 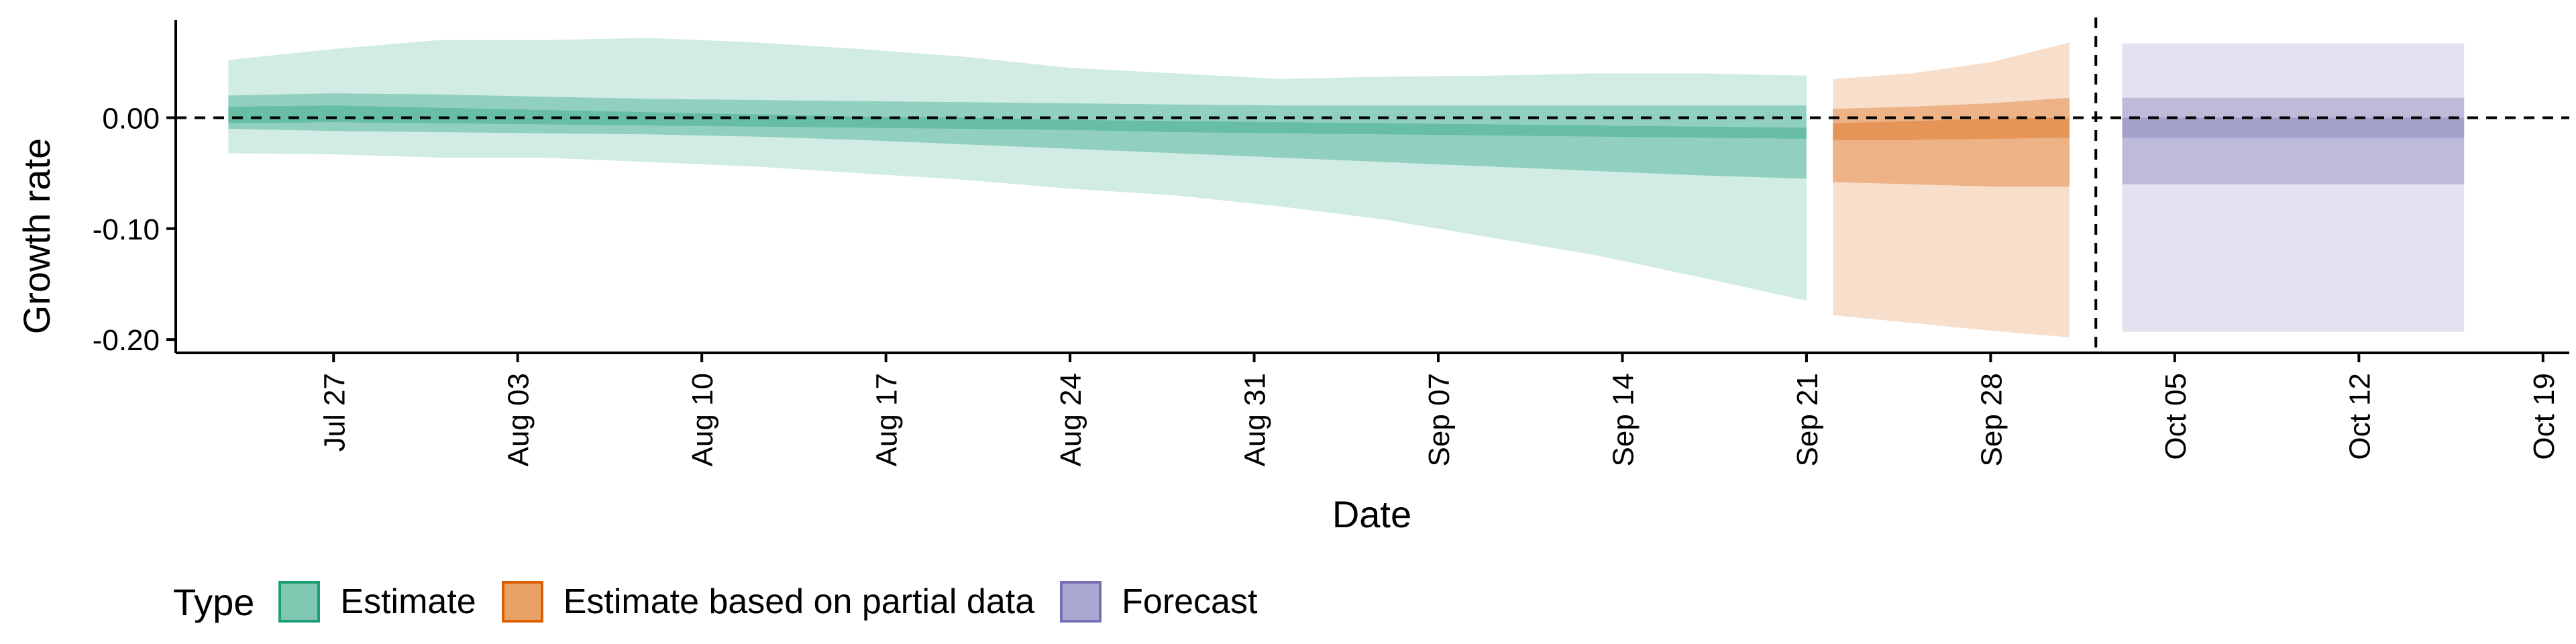 What do you see at coordinates (2175, 416) in the screenshot?
I see `x-tick-label: Oct 05` at bounding box center [2175, 416].